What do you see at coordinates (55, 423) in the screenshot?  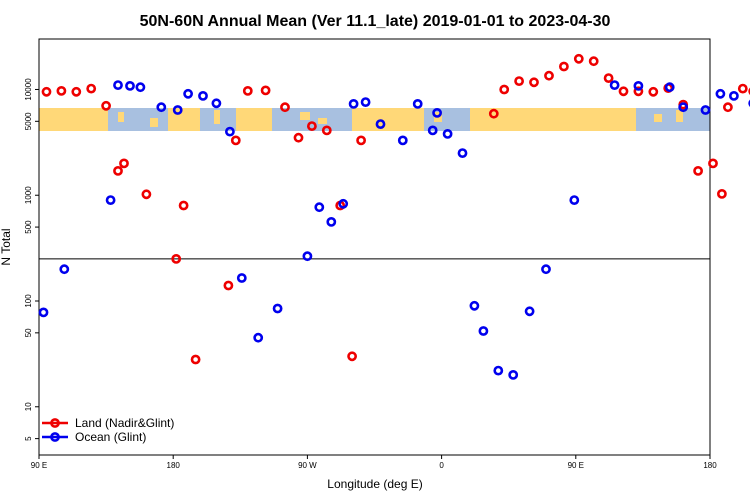 I see `legend-land-marker` at bounding box center [55, 423].